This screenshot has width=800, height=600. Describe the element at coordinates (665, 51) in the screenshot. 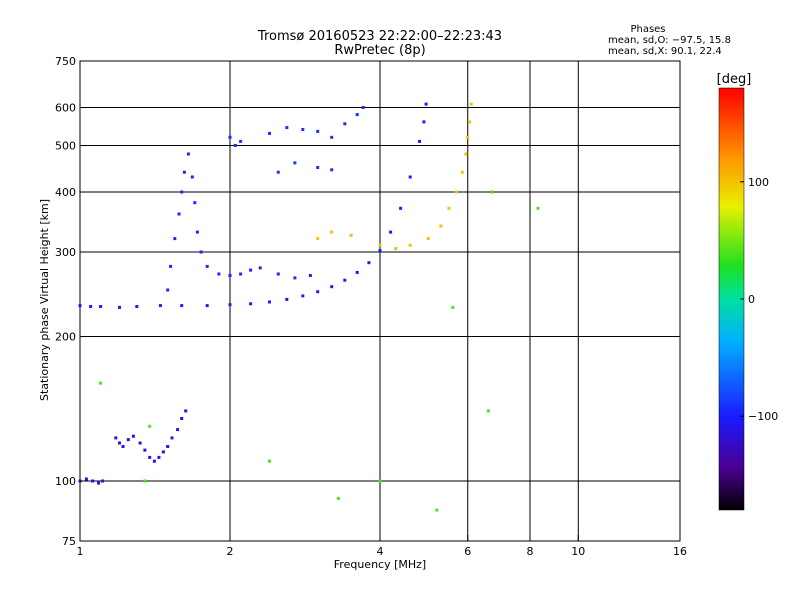

I see `phase-stats-x: mean, sd,X: 90.1, 22.4` at that location.